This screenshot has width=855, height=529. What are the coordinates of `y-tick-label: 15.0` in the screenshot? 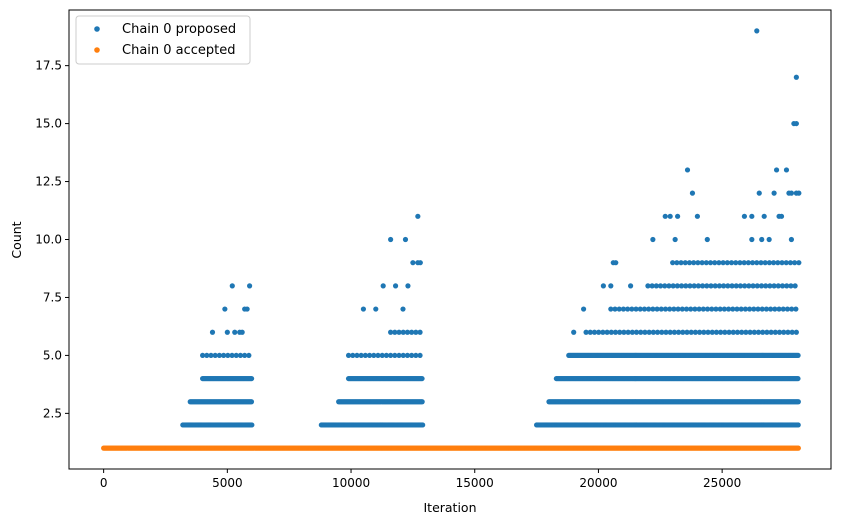 It's located at (48, 124).